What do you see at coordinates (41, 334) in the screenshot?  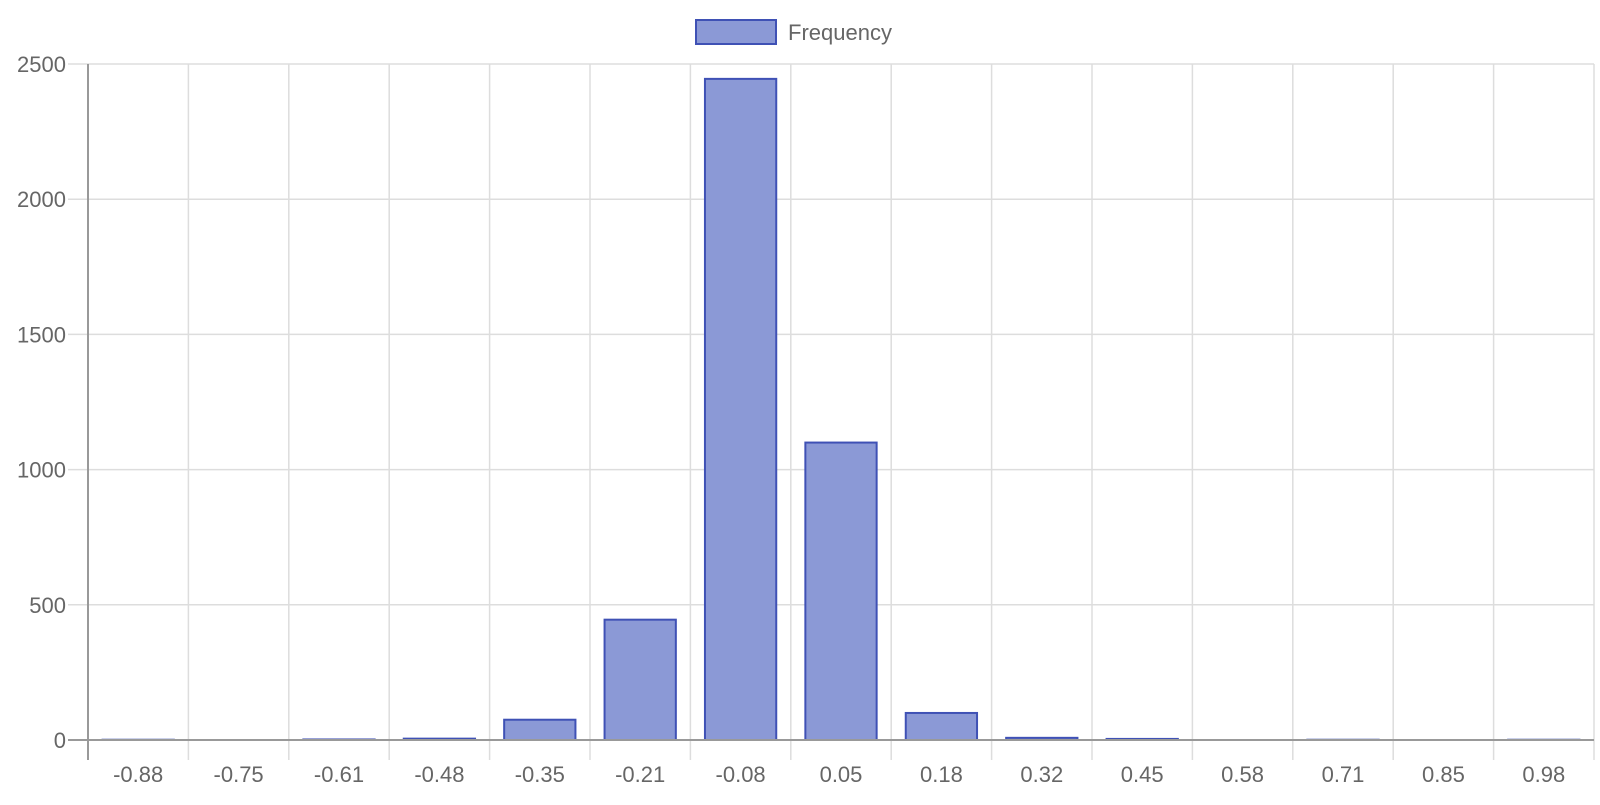 I see `y-tick-label: 1500` at bounding box center [41, 334].